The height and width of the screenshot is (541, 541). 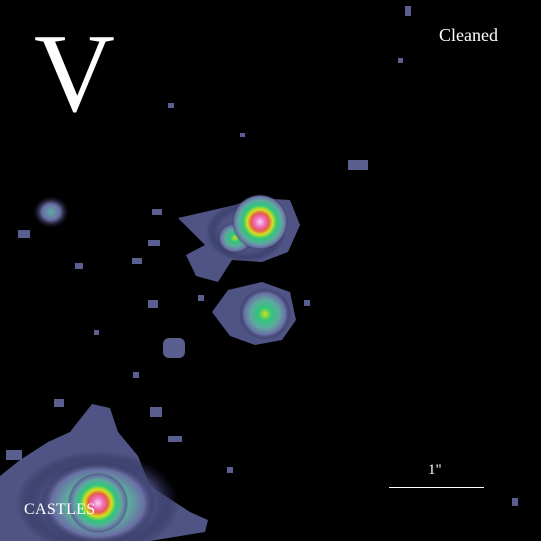 I want to click on band-label: V, so click(x=74, y=74).